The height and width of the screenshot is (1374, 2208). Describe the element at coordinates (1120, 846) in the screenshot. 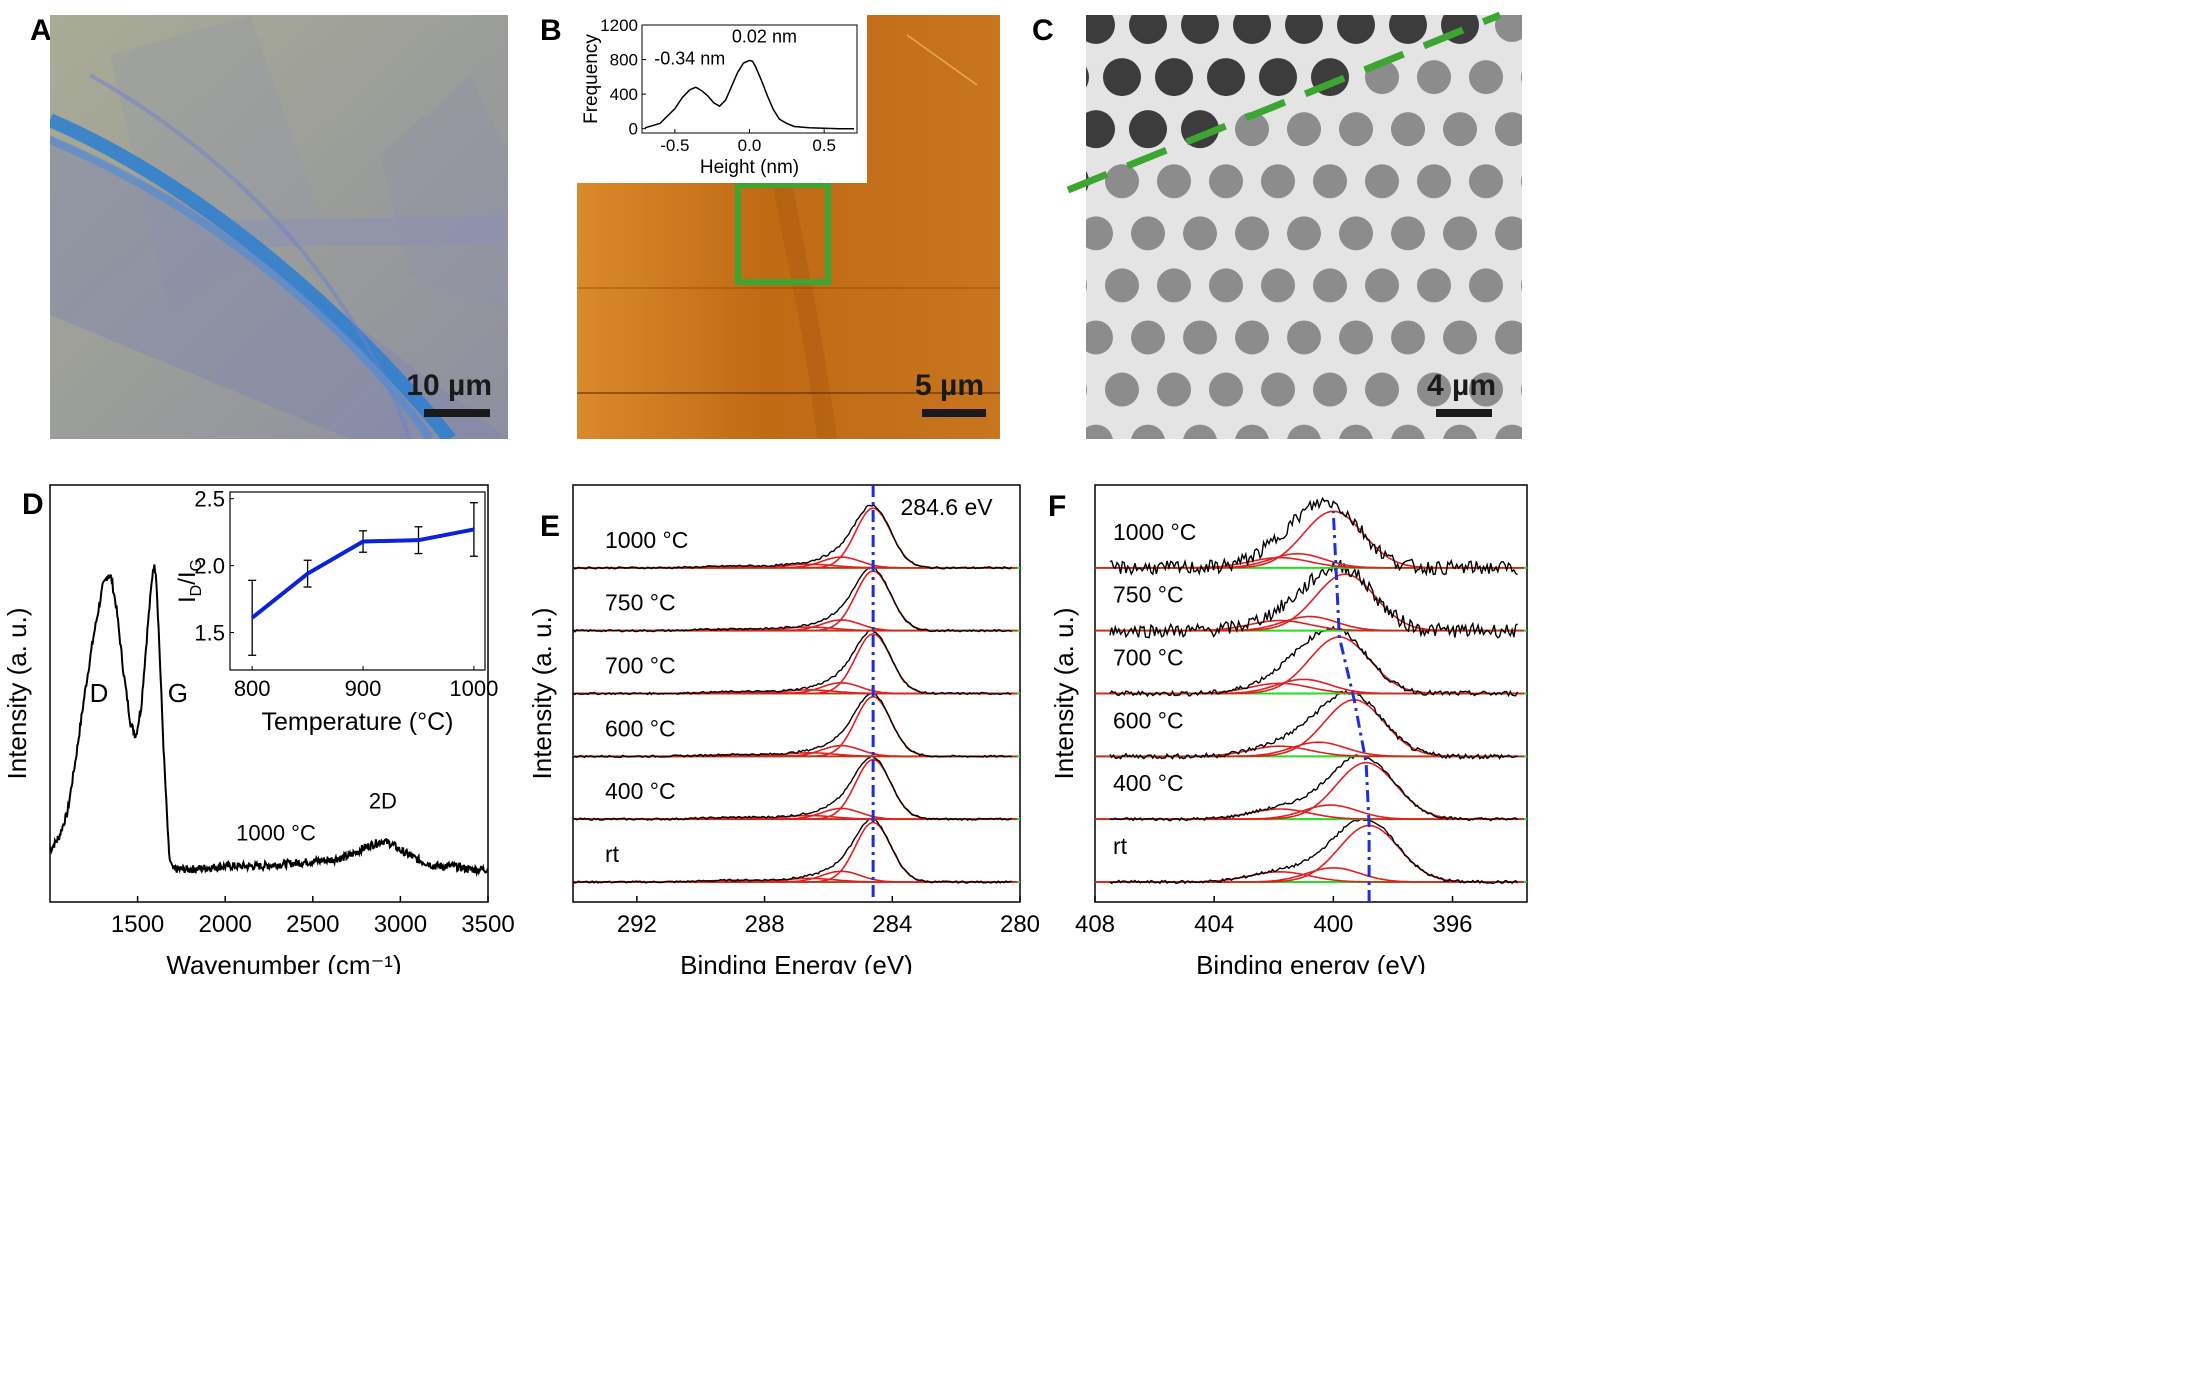

I see `series-label: rt` at that location.